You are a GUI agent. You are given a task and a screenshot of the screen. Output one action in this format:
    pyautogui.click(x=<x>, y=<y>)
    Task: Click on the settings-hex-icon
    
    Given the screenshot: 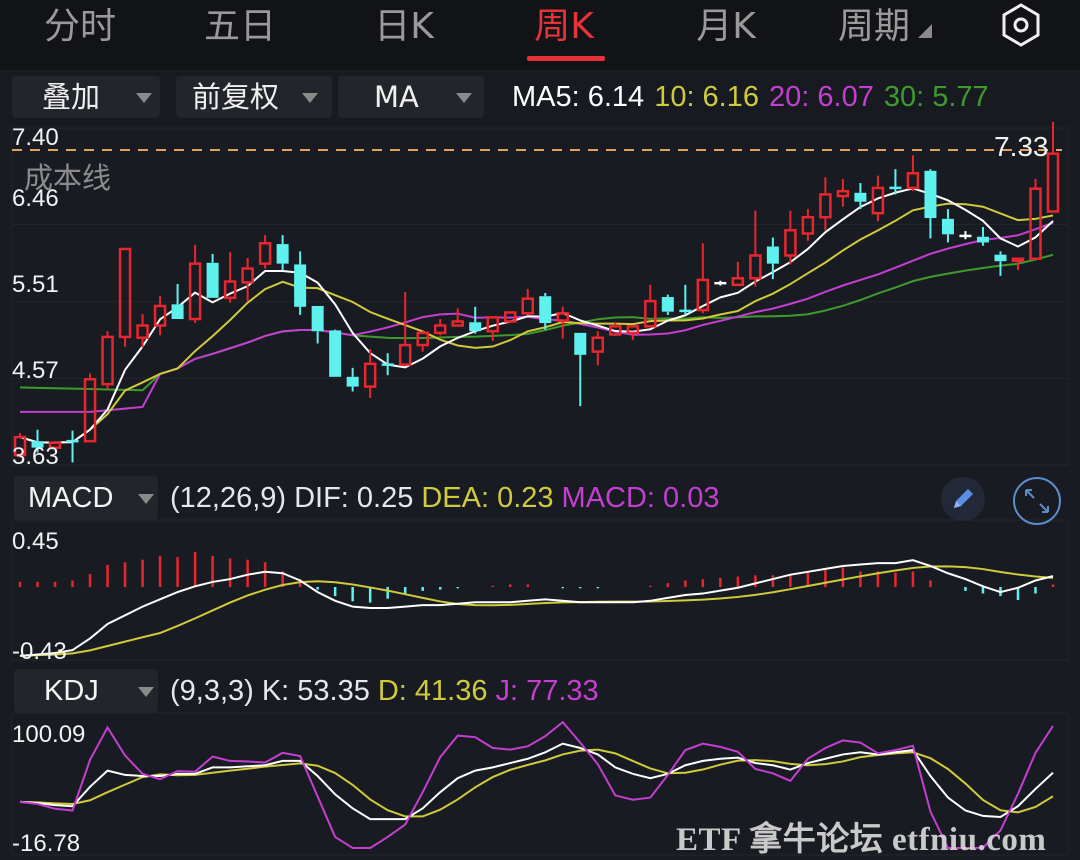 What is the action you would take?
    pyautogui.click(x=1021, y=25)
    